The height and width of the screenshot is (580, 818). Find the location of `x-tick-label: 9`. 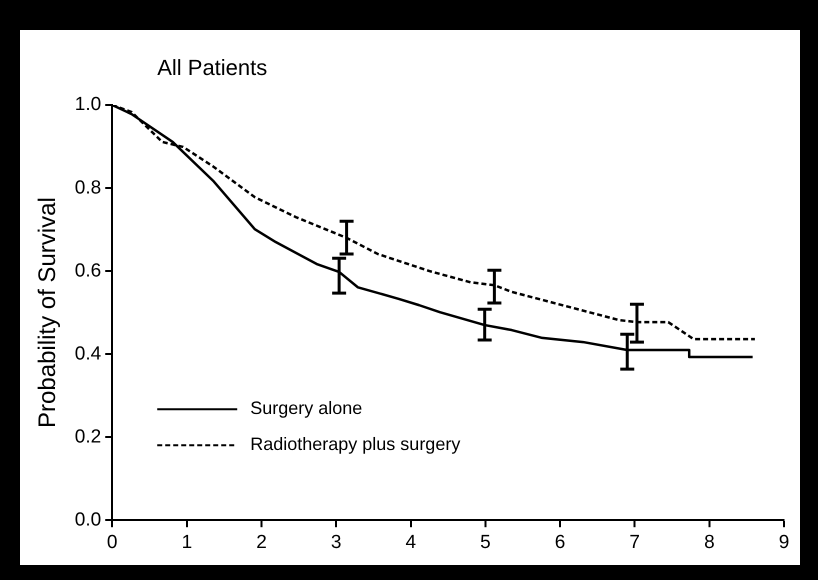

x-tick-label: 9 is located at coordinates (784, 542).